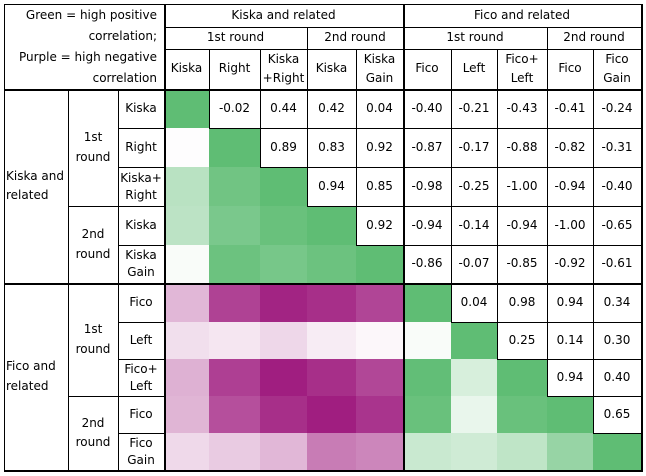 Image resolution: width=646 pixels, height=476 pixels. I want to click on correlation-cell: -0.98, so click(427, 186).